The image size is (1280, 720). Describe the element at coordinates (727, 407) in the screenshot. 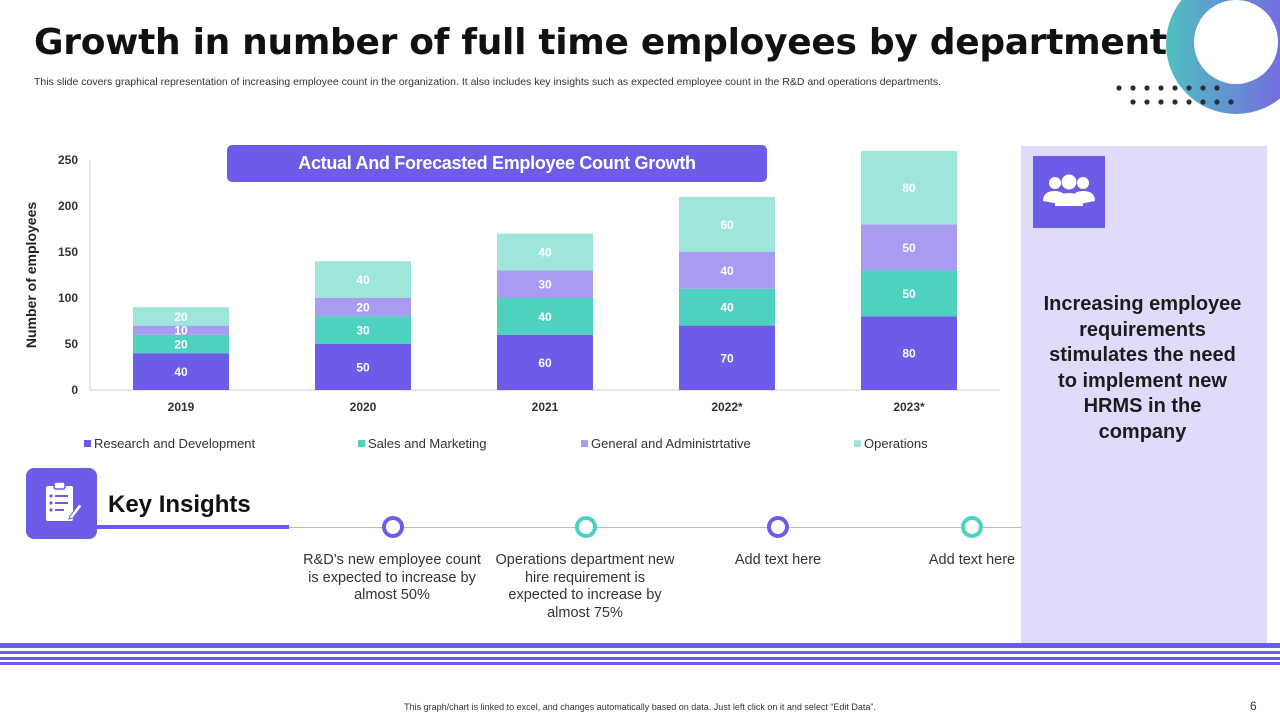

I see `x-tick-label: 2022*` at that location.